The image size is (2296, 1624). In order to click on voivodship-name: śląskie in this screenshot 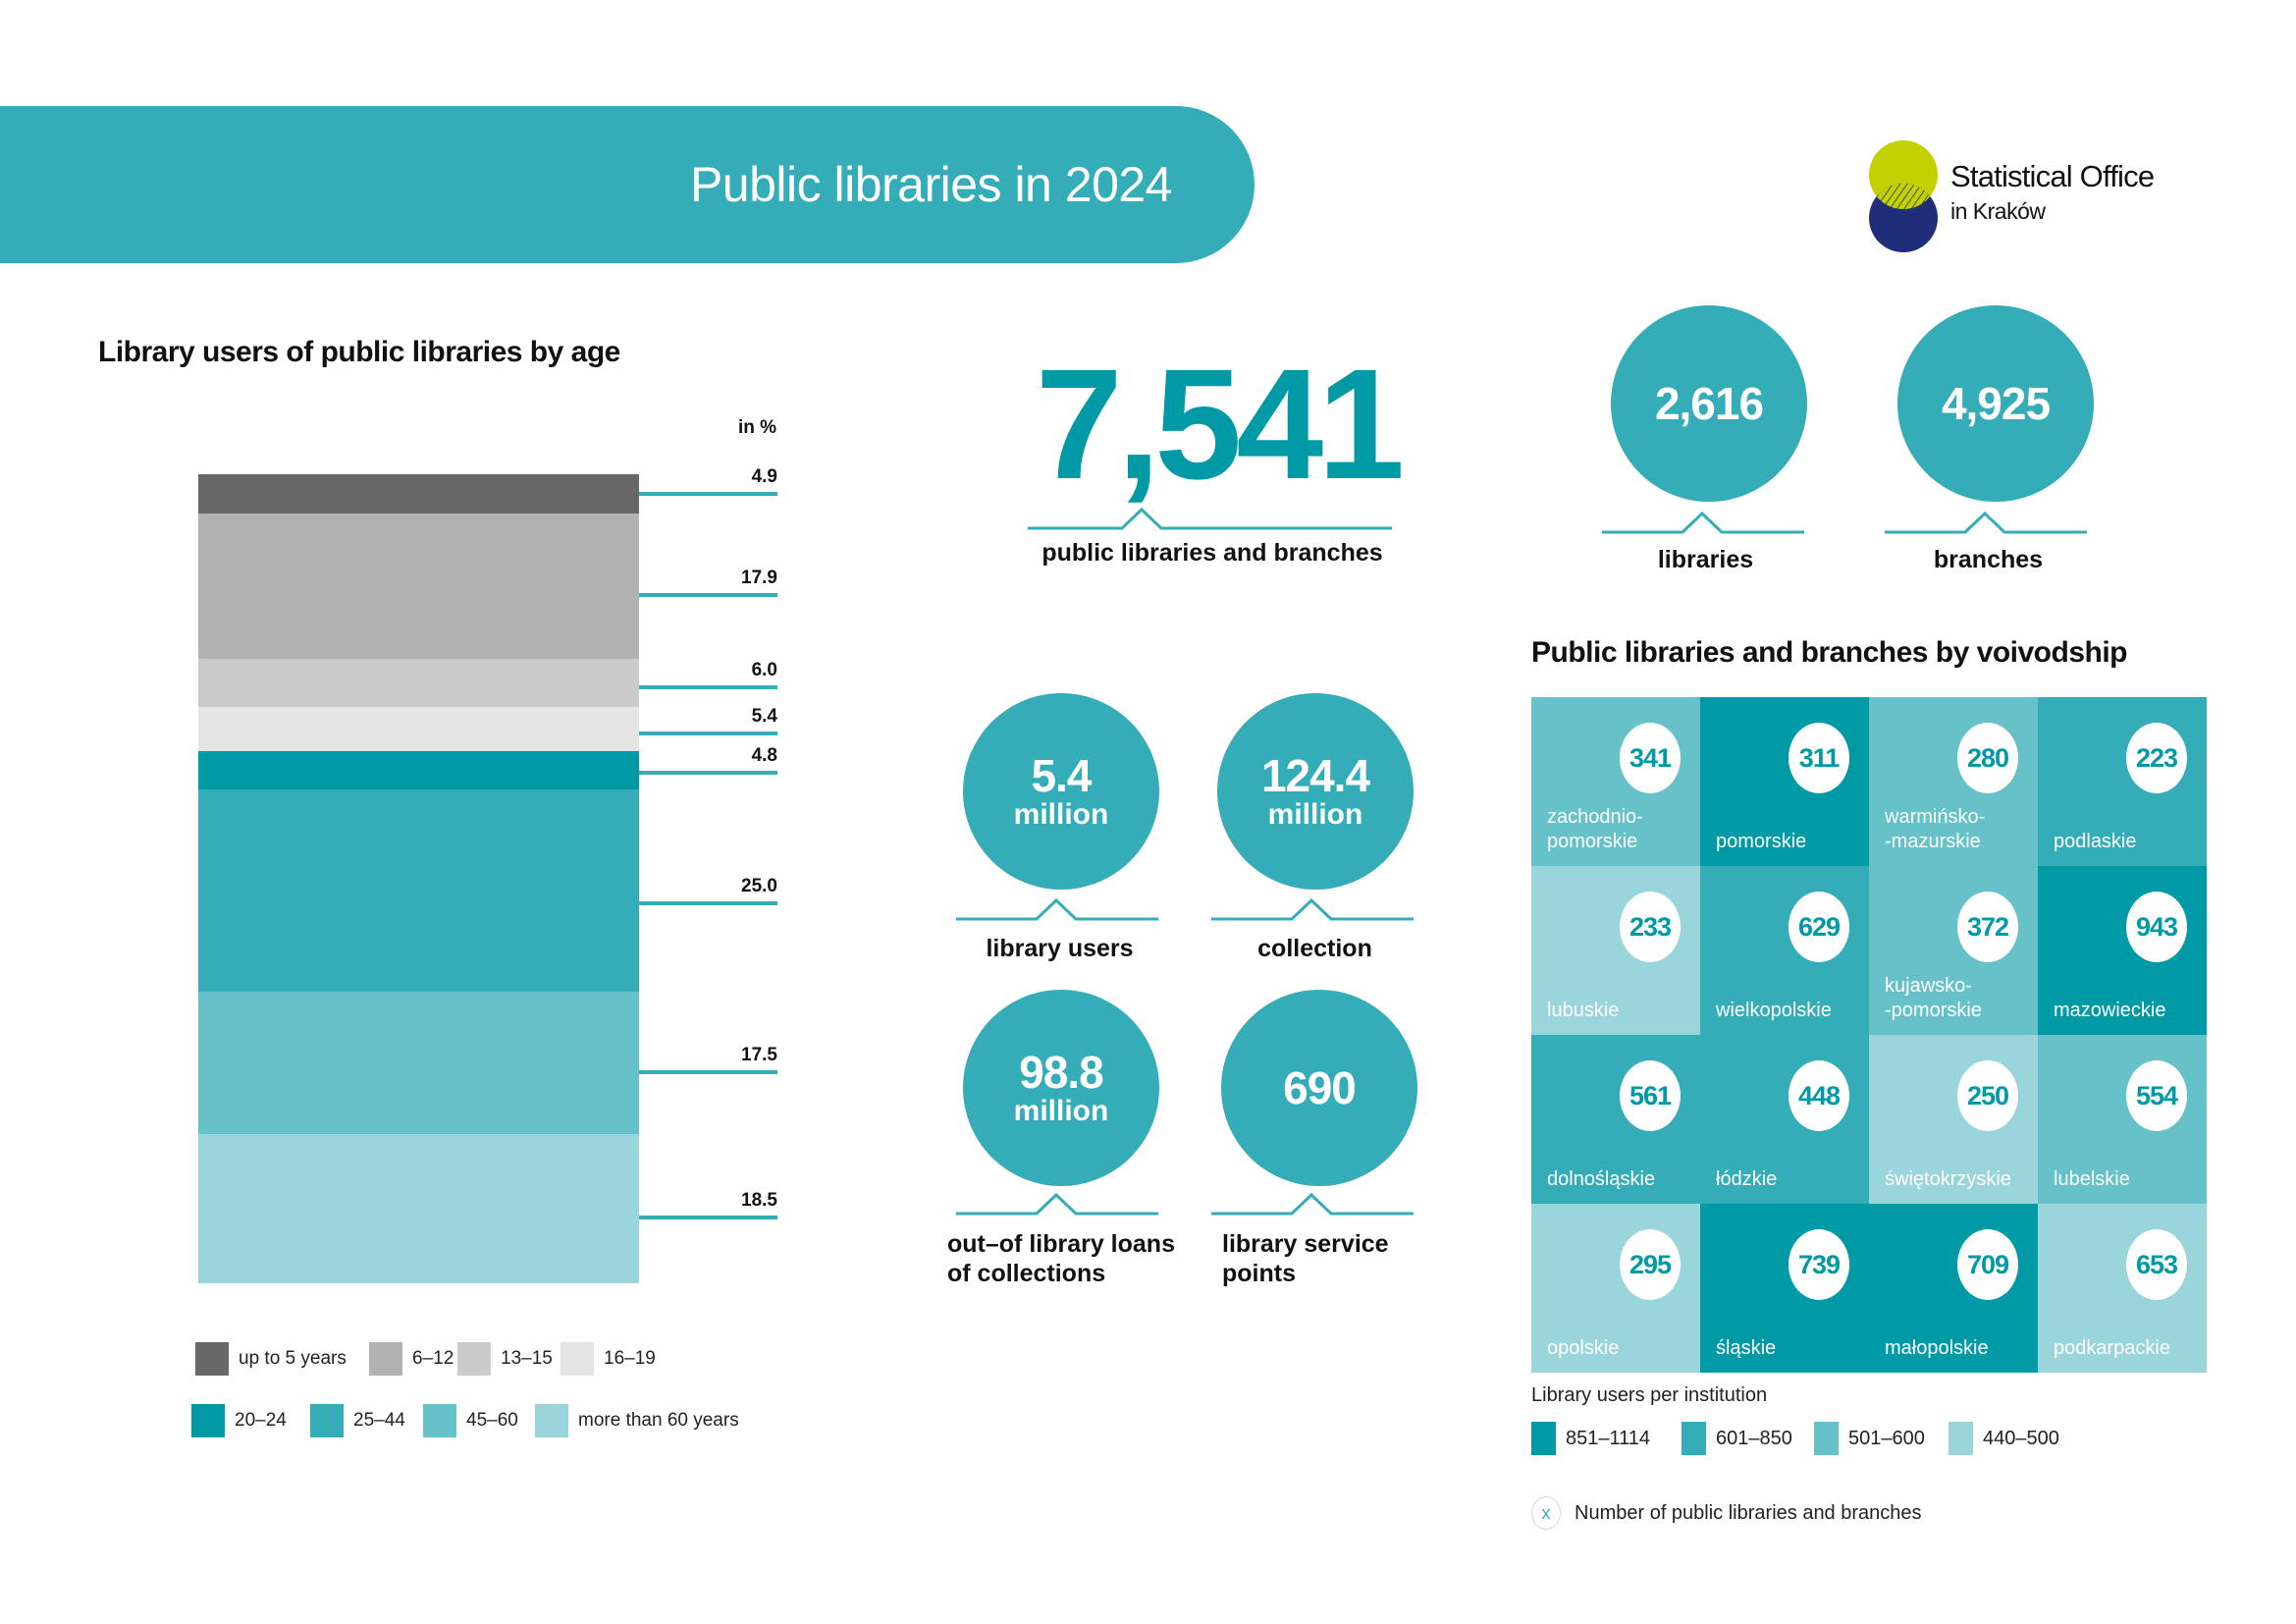, I will do `click(1746, 1348)`.